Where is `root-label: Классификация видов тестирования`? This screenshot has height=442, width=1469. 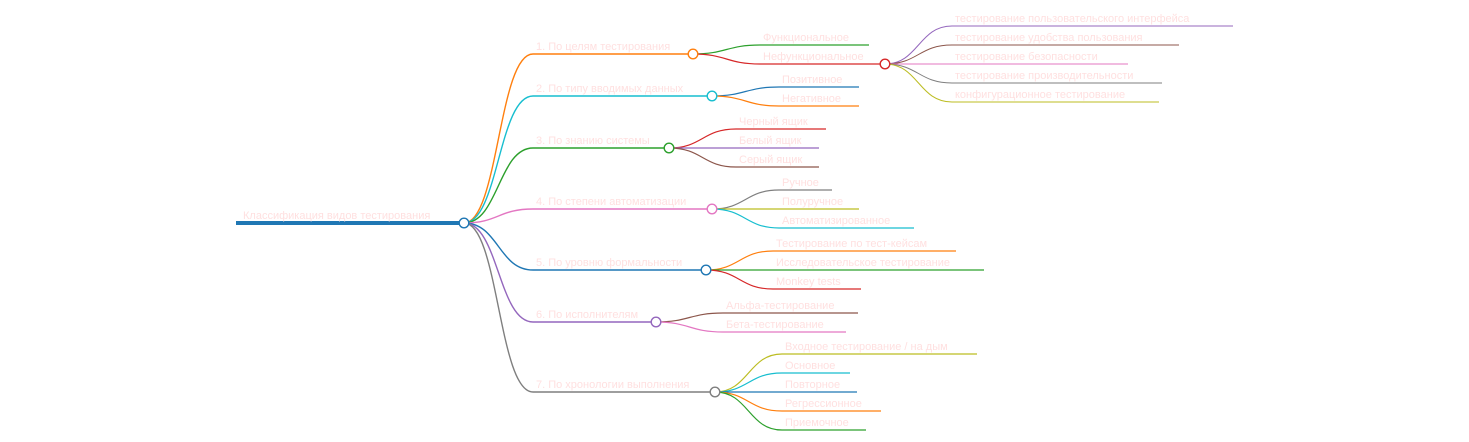 root-label: Классификация видов тестирования is located at coordinates (336, 216).